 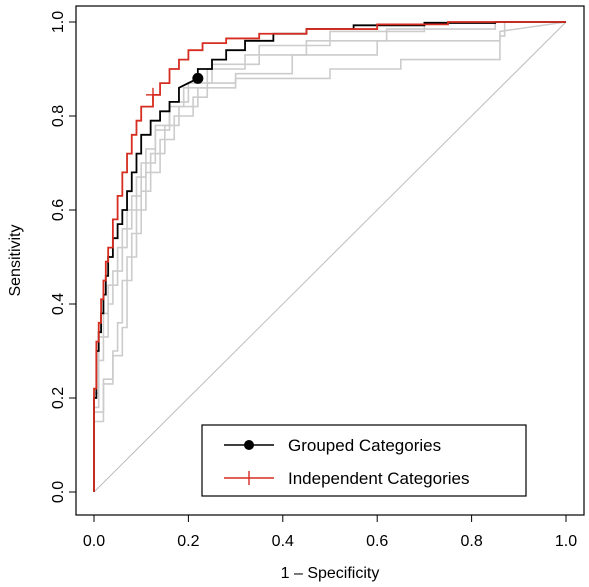 What do you see at coordinates (58, 398) in the screenshot?
I see `y-tick-label: 0.2` at bounding box center [58, 398].